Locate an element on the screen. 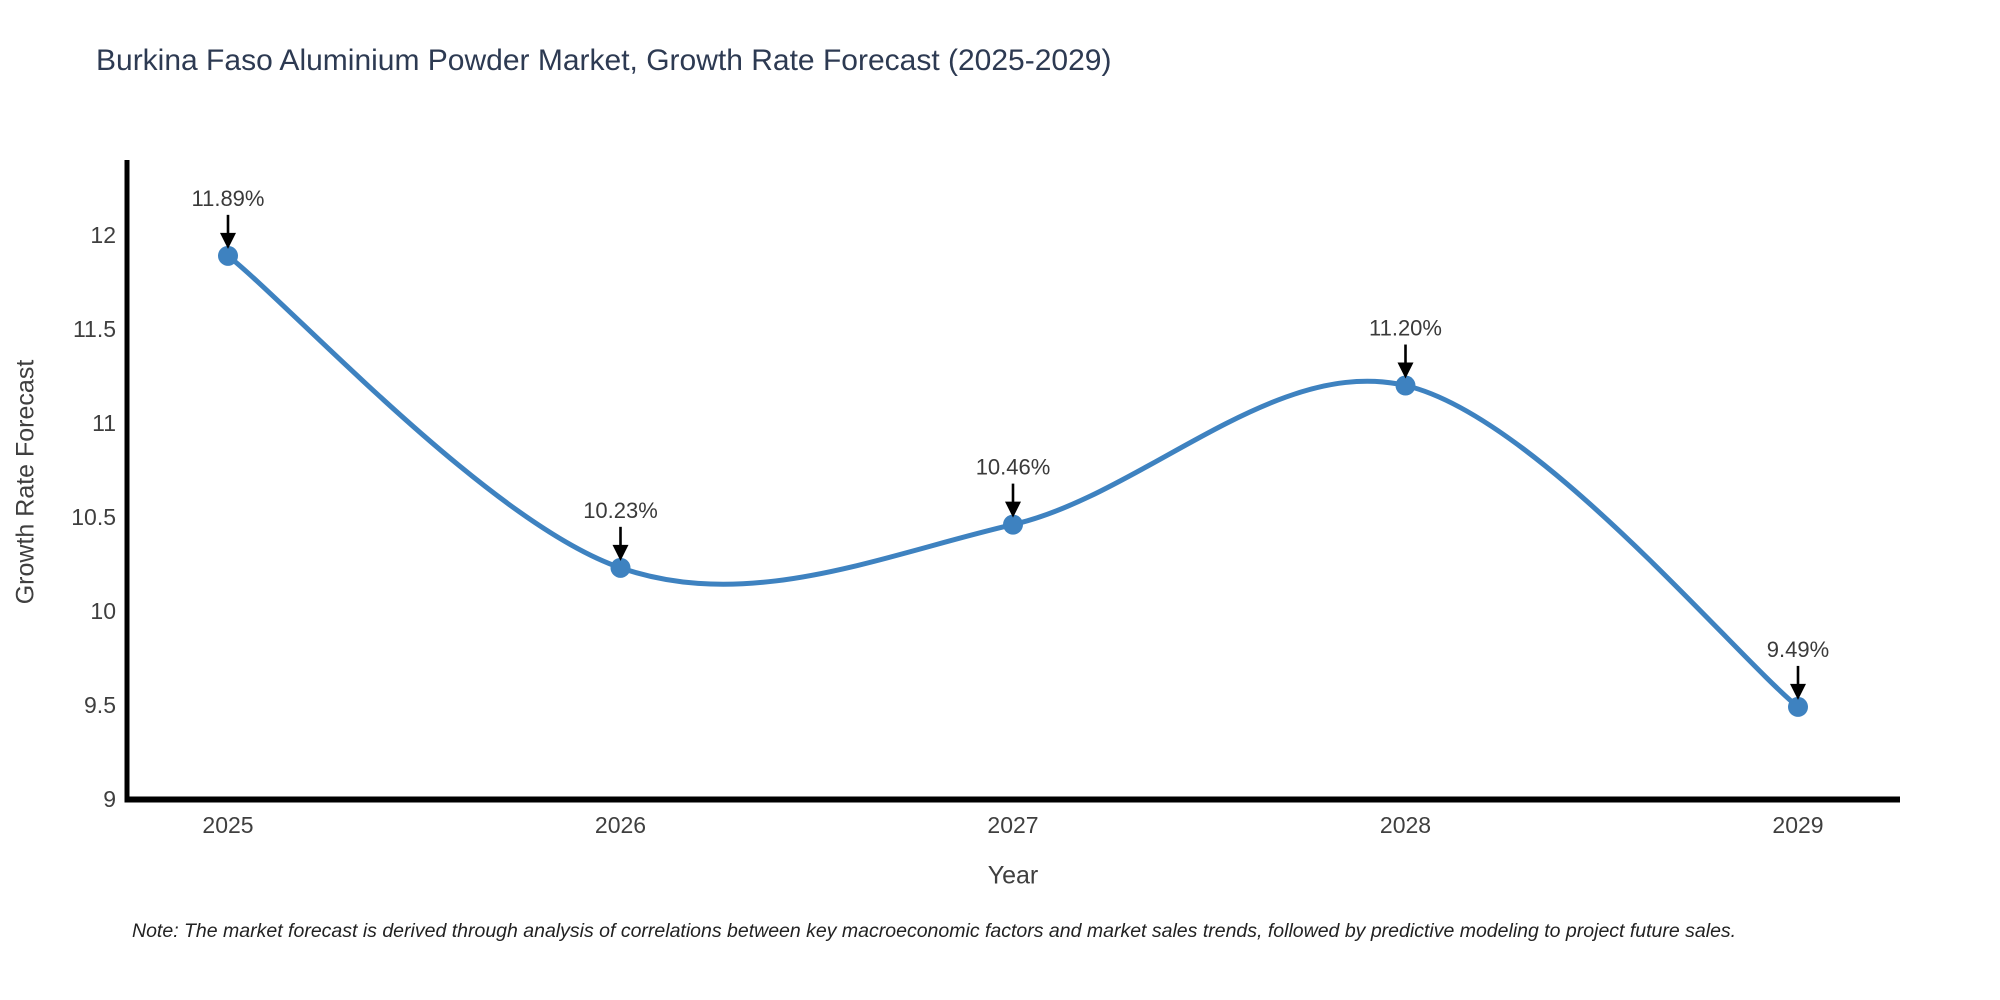 This screenshot has width=2000, height=1000. x-axis-title: Year is located at coordinates (1013, 875).